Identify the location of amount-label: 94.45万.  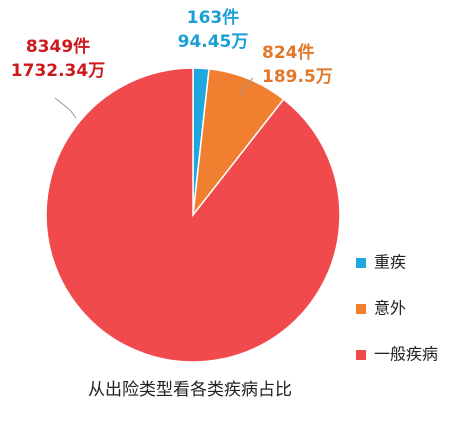
(213, 42).